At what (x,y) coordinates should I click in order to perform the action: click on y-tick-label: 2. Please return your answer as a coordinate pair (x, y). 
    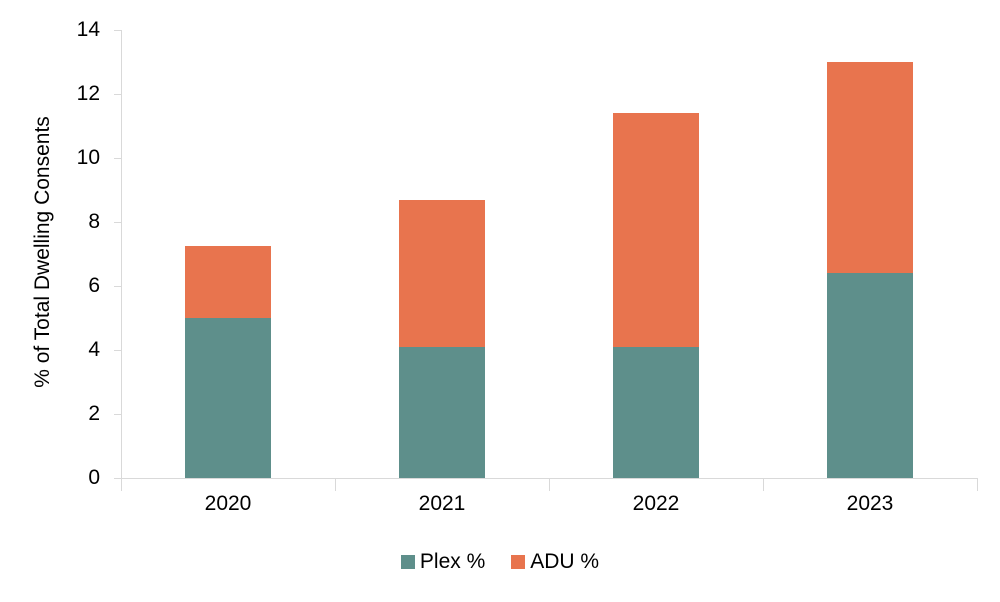
    Looking at the image, I should click on (94, 413).